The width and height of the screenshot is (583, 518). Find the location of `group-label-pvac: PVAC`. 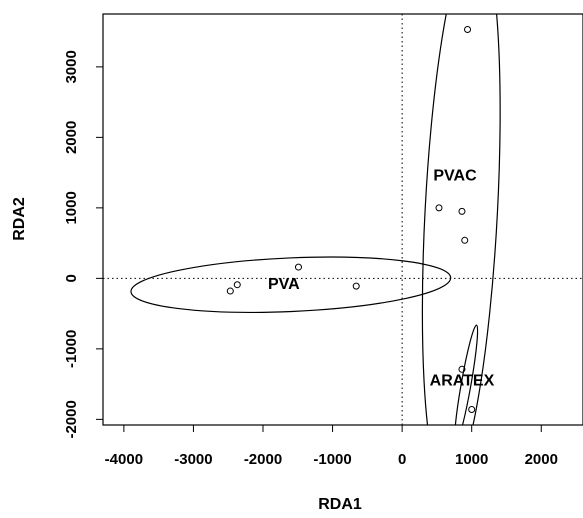

group-label-pvac: PVAC is located at coordinates (455, 175).